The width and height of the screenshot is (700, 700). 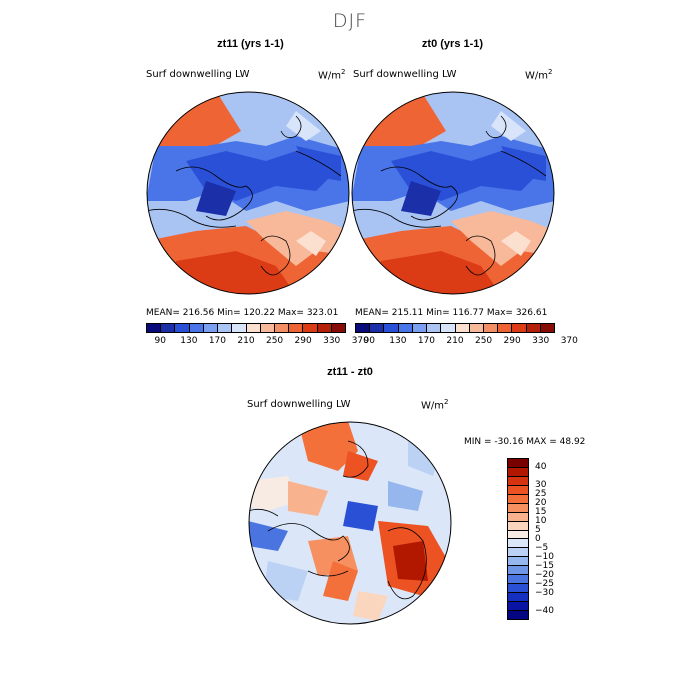 I want to click on polar-map-zt11, so click(x=248, y=193).